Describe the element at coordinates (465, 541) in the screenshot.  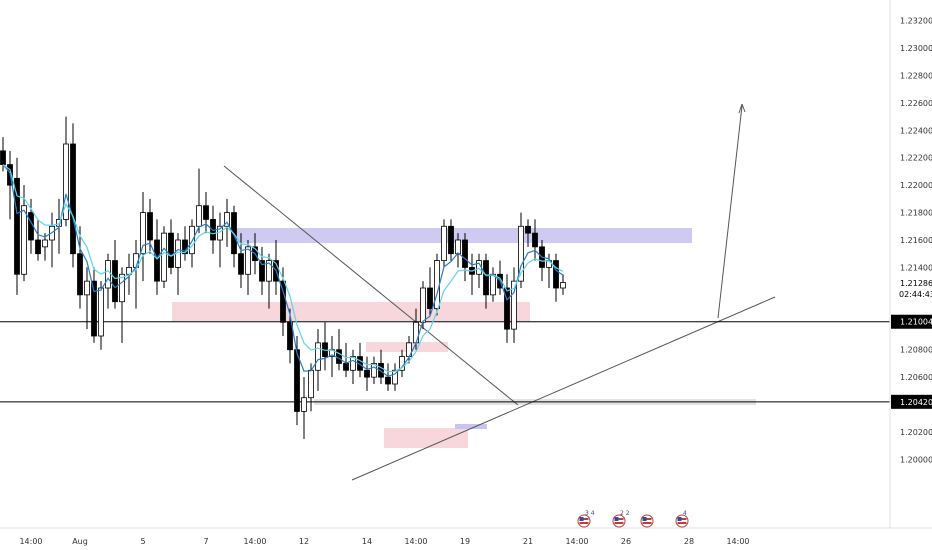
I see `time-tick-label: 19` at that location.